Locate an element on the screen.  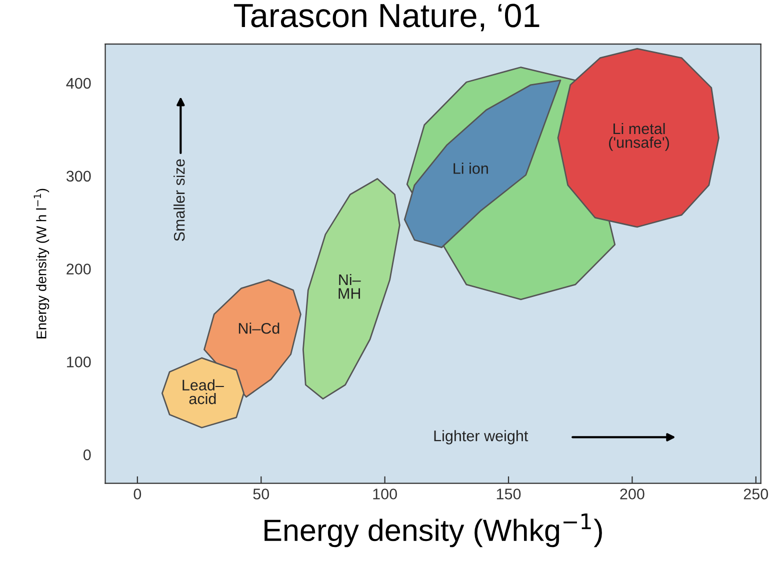
y-tick-label: 100 is located at coordinates (79, 362).